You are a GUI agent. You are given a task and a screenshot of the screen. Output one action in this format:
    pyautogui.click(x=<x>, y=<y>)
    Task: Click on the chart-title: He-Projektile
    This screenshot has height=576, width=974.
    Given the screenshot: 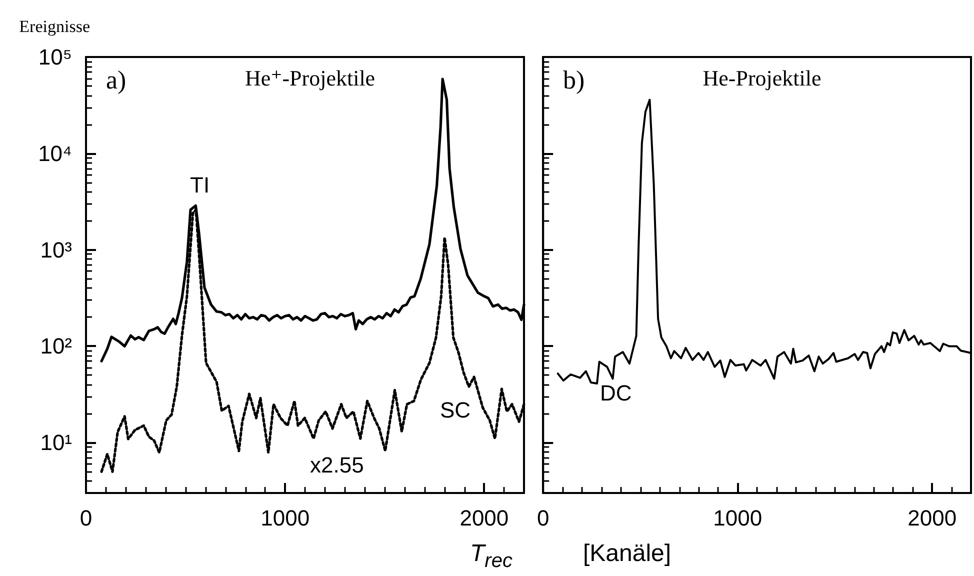 What is the action you would take?
    pyautogui.click(x=762, y=78)
    